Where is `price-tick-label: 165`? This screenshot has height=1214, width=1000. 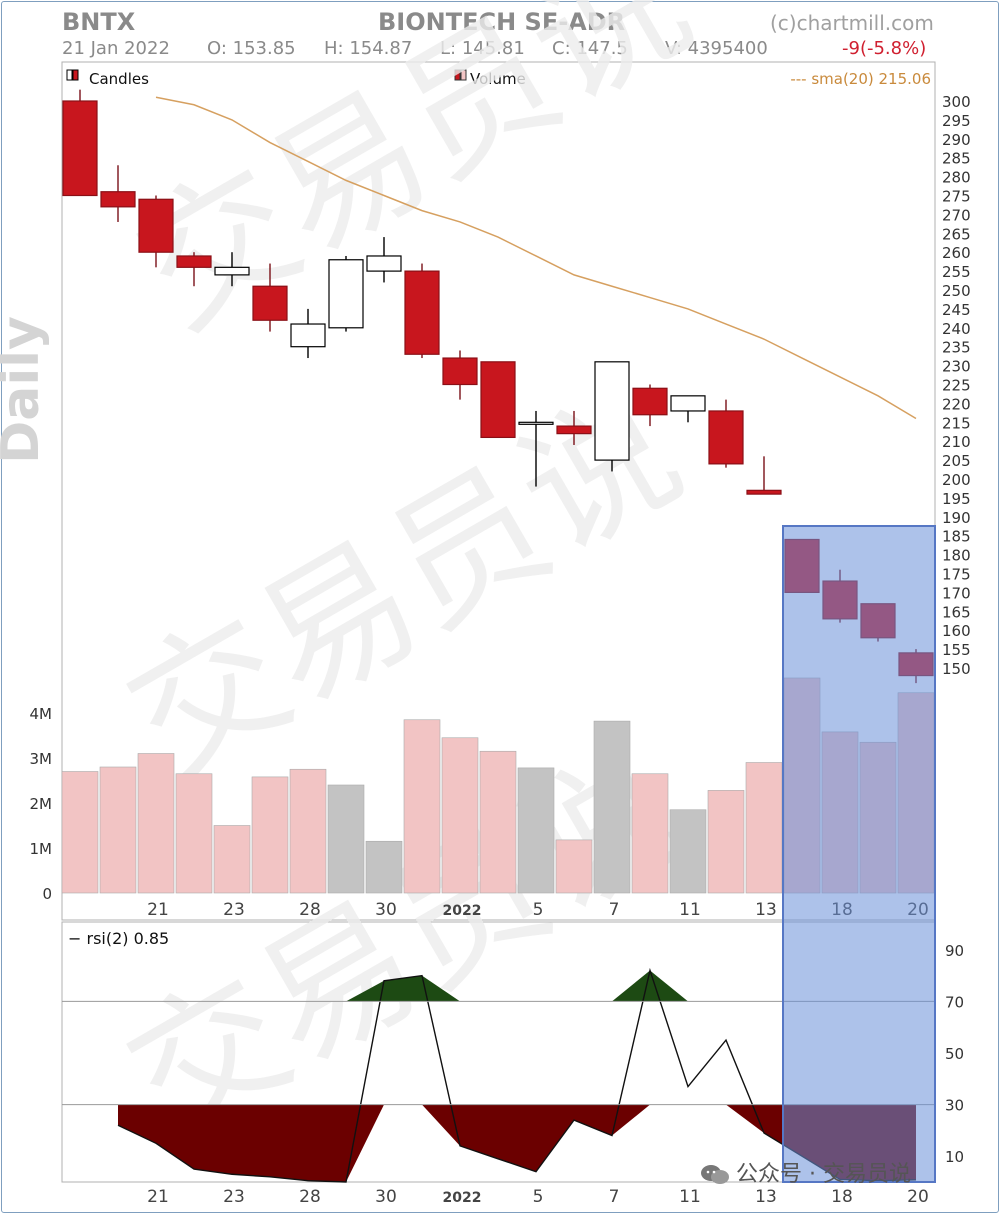
price-tick-label: 165 is located at coordinates (956, 612).